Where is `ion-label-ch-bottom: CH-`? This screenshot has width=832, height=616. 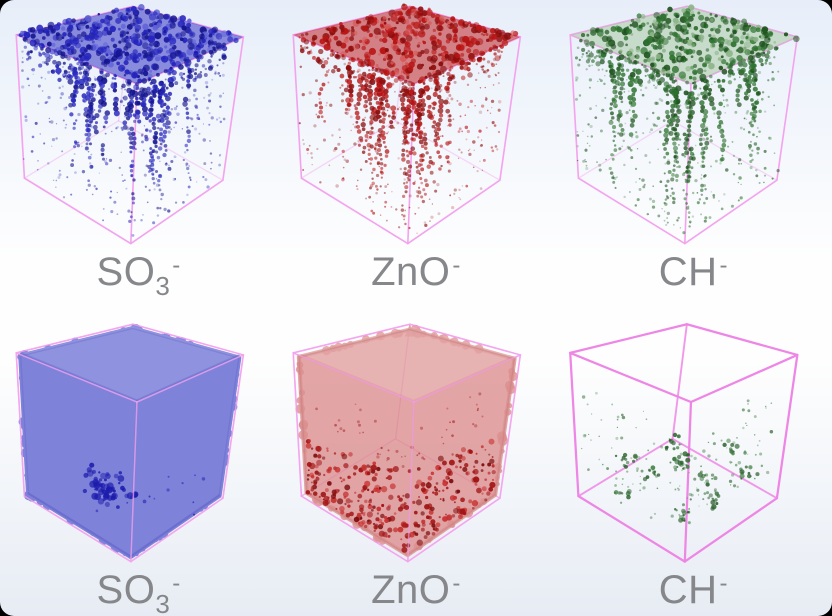 ion-label-ch-bottom: CH- is located at coordinates (693, 590).